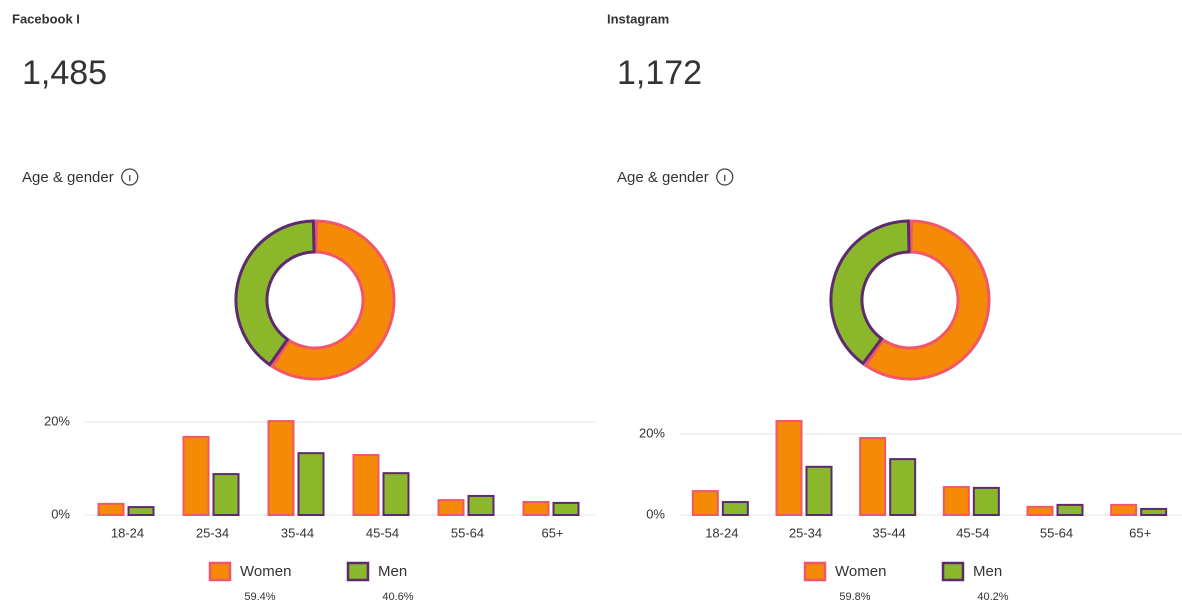  Describe the element at coordinates (46, 18) in the screenshot. I see `platform-name: Facebook I` at that location.